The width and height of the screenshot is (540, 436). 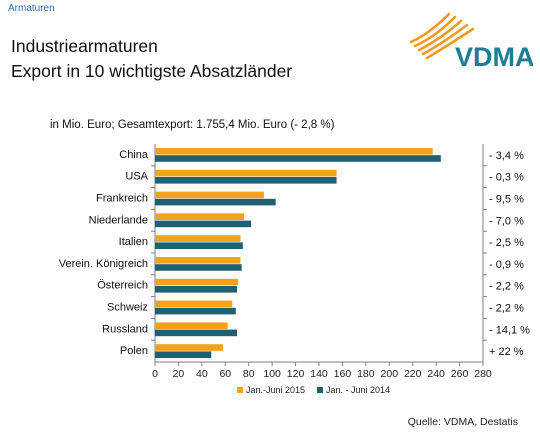 What do you see at coordinates (460, 374) in the screenshot?
I see `x-tick-label: 260` at bounding box center [460, 374].